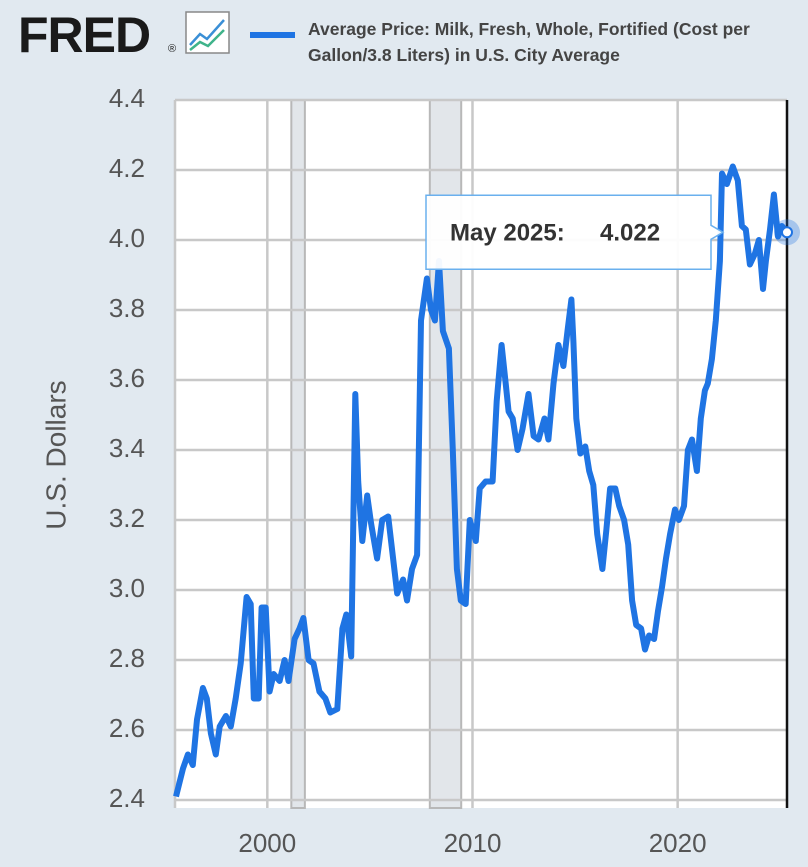 This screenshot has height=867, width=808. What do you see at coordinates (127, 448) in the screenshot?
I see `y-tick-label: 3.4` at bounding box center [127, 448].